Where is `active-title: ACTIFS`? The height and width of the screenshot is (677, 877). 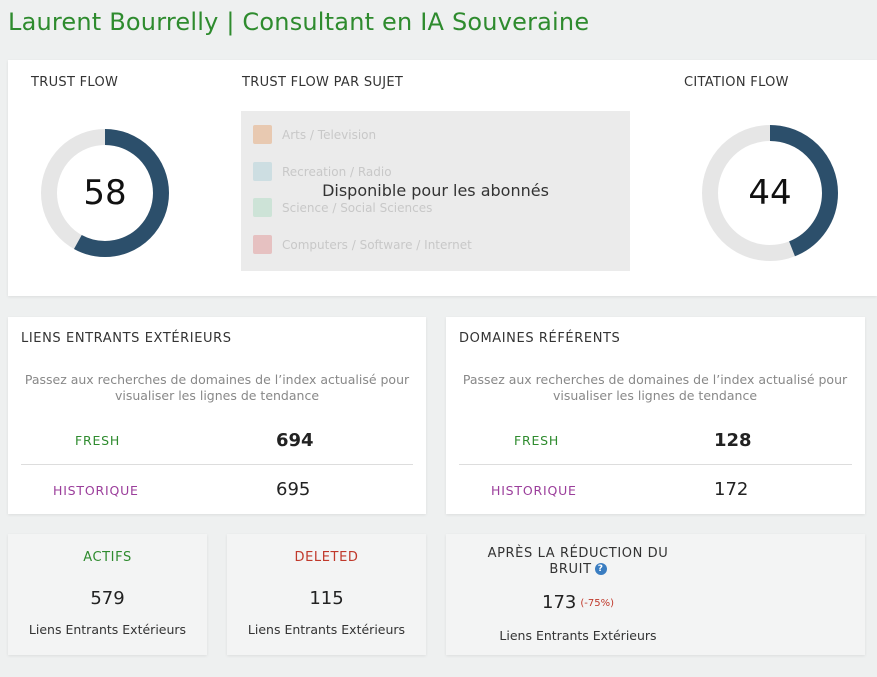
active-title: ACTIFS is located at coordinates (107, 557).